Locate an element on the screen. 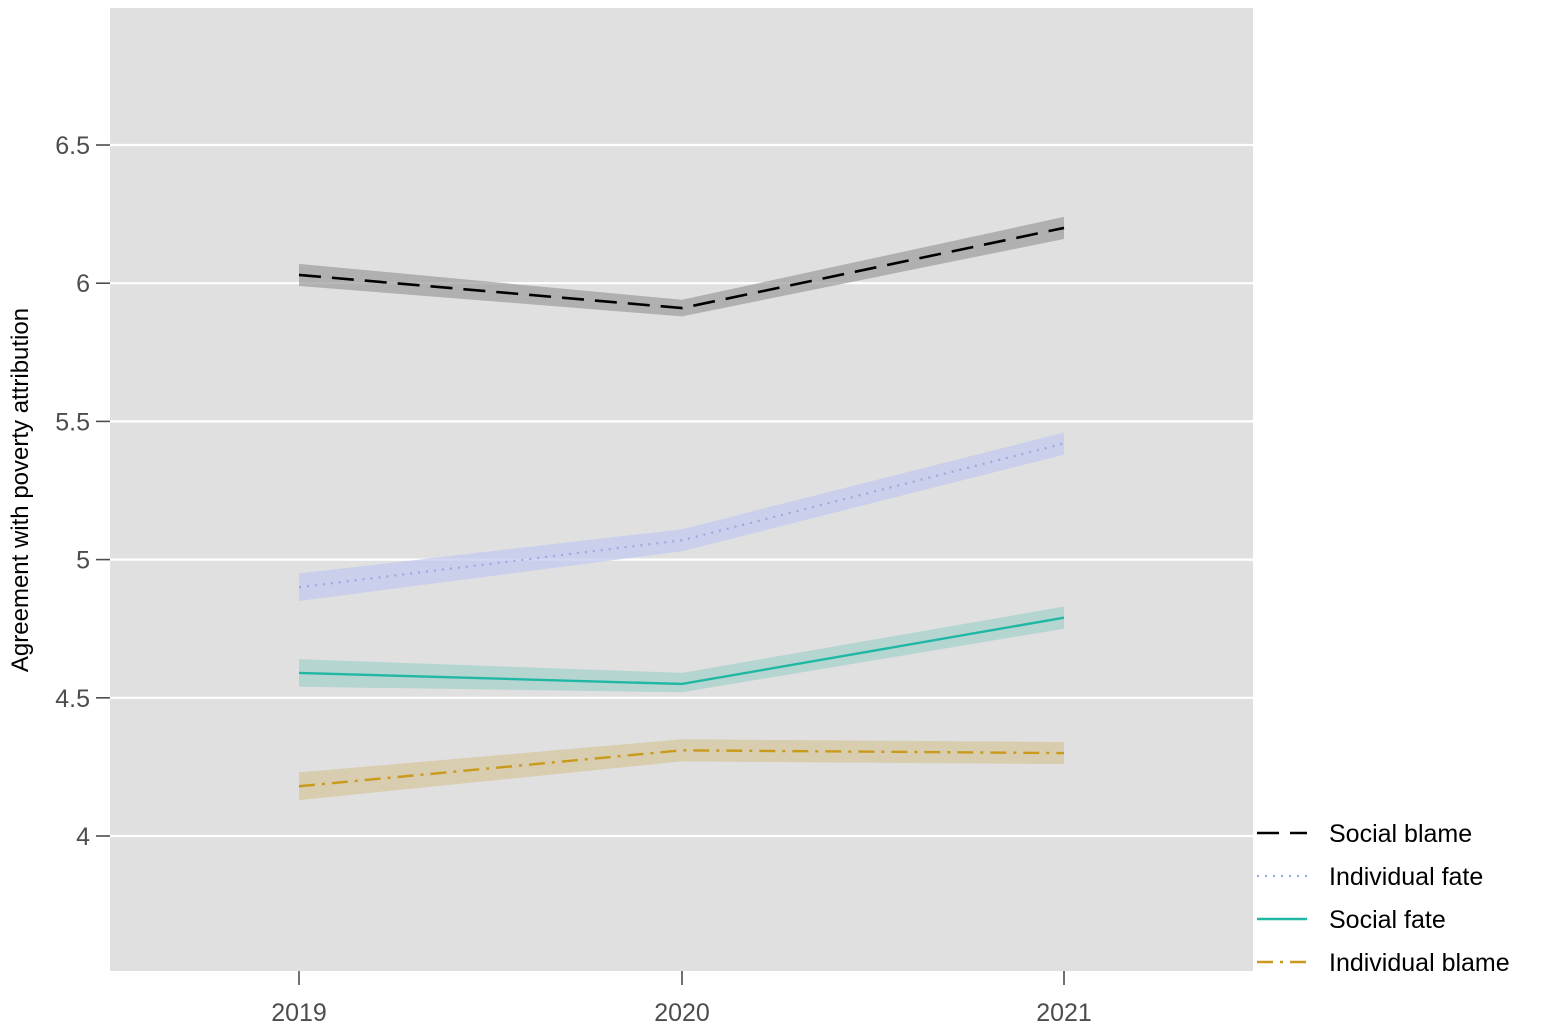  band-individual-blame is located at coordinates (681, 770).